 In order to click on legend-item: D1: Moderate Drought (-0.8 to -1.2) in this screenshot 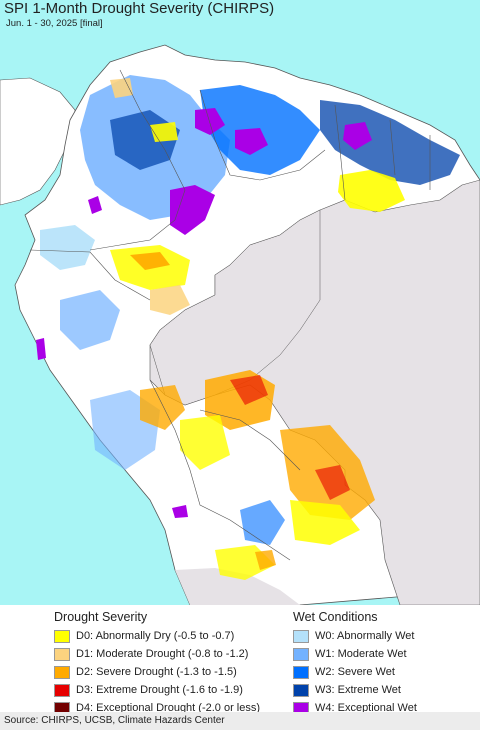, I will do `click(157, 654)`.